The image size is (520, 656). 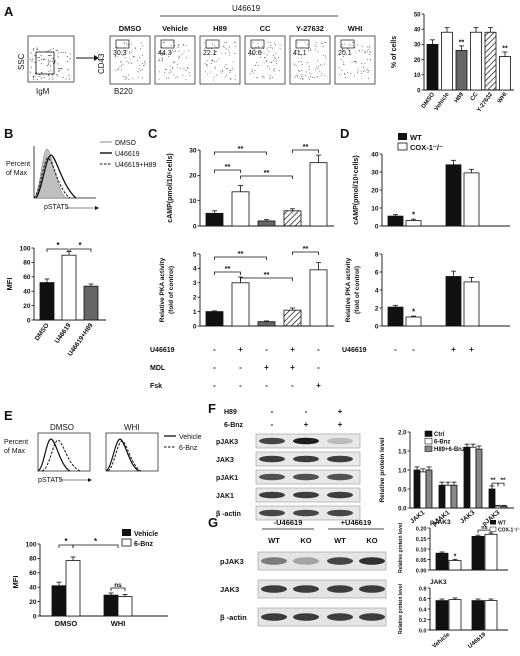 I want to click on hist-e-title-whi: WHI, so click(x=132, y=427).